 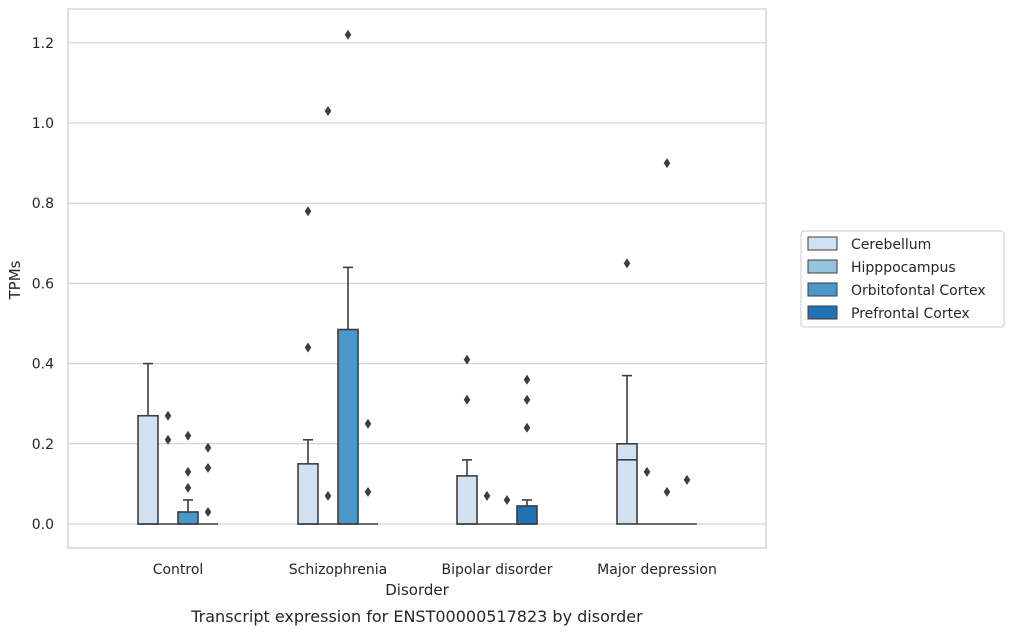 I want to click on legend-label: Cerebellum, so click(x=891, y=245).